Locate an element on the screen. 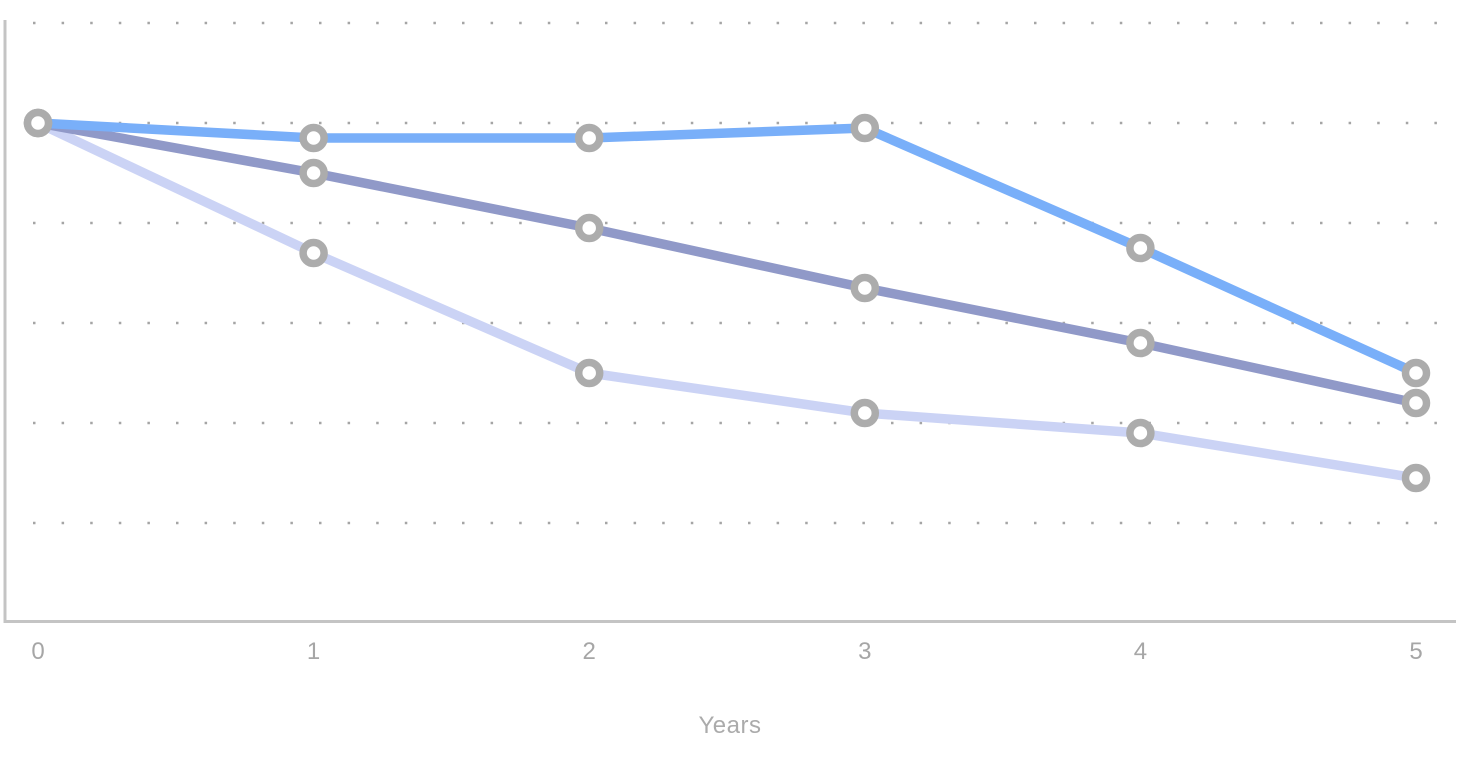 Image resolution: width=1459 pixels, height=766 pixels. x-tick-label: 1 is located at coordinates (313, 651).